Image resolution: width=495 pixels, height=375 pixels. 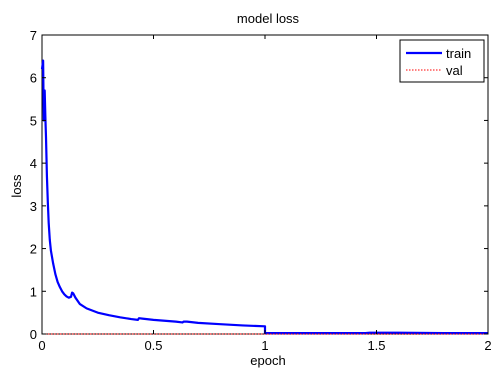 What do you see at coordinates (33, 163) in the screenshot?
I see `y-tick-label: 4` at bounding box center [33, 163].